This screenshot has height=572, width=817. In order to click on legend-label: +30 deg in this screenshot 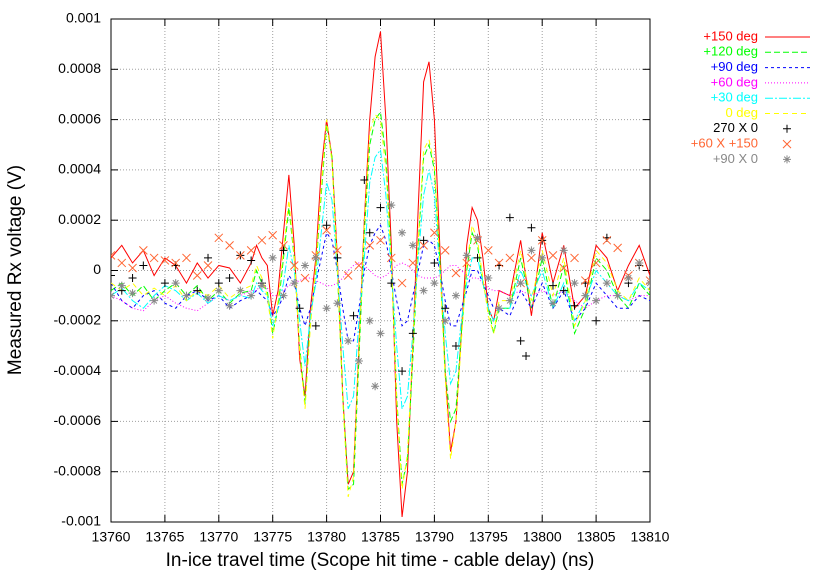, I will do `click(734, 97)`.